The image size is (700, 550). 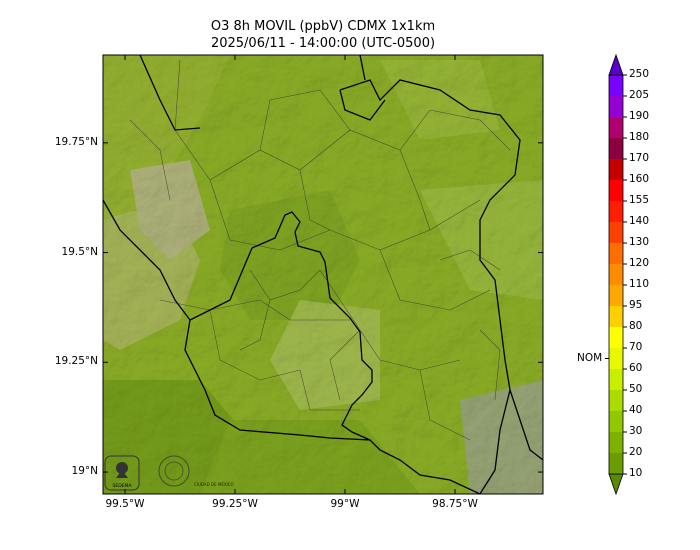 I want to click on colorbar-reference-label: NOM, so click(x=590, y=357).